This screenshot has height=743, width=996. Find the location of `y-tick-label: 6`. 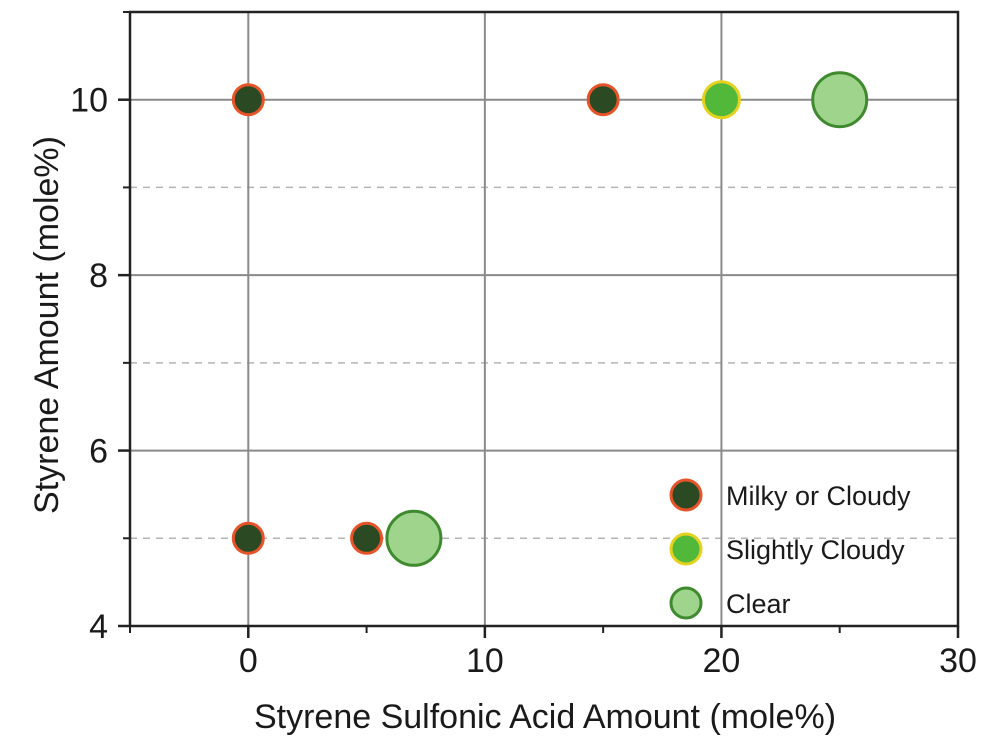

y-tick-label: 6 is located at coordinates (98, 452).